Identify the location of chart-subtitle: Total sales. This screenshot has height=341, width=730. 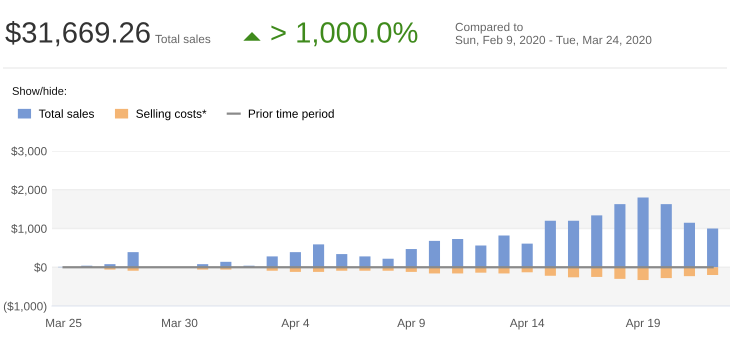
(182, 39).